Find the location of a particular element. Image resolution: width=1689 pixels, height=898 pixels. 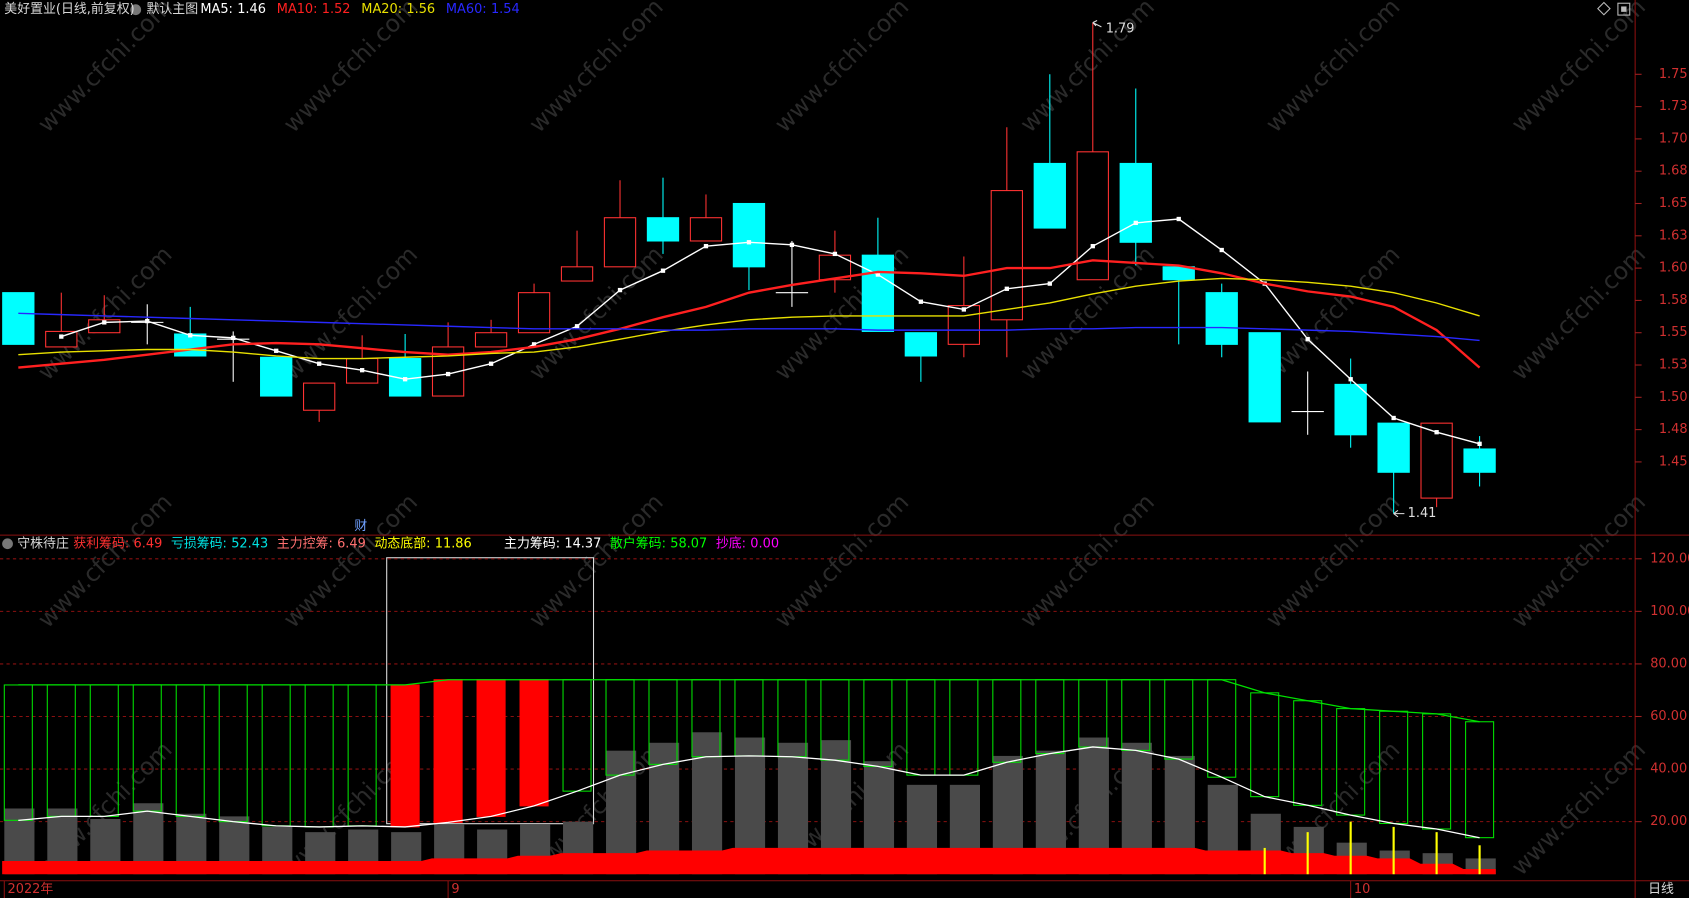

y-tick-label: 120.00 is located at coordinates (1669, 558).